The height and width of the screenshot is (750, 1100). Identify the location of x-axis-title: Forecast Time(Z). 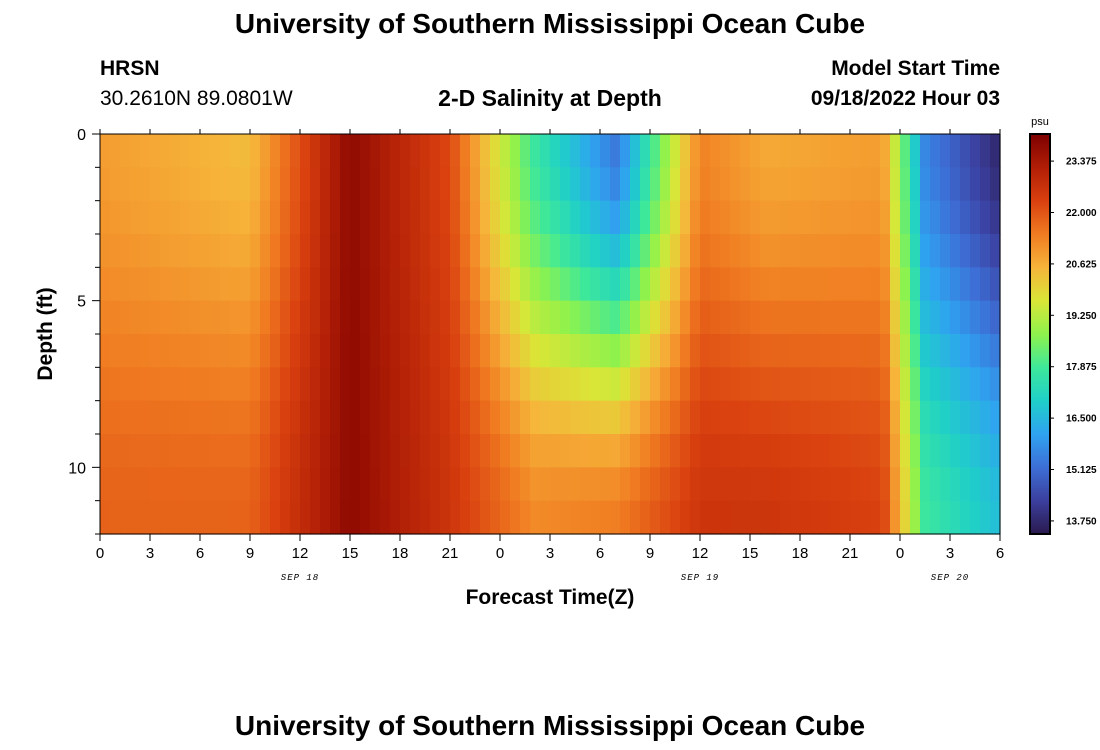
(550, 597).